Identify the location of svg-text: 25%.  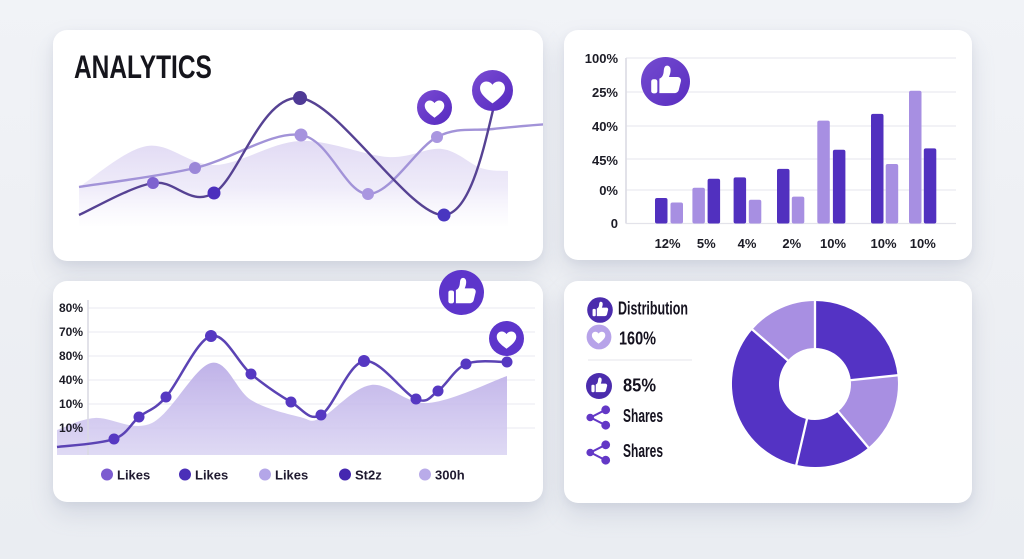
(605, 92).